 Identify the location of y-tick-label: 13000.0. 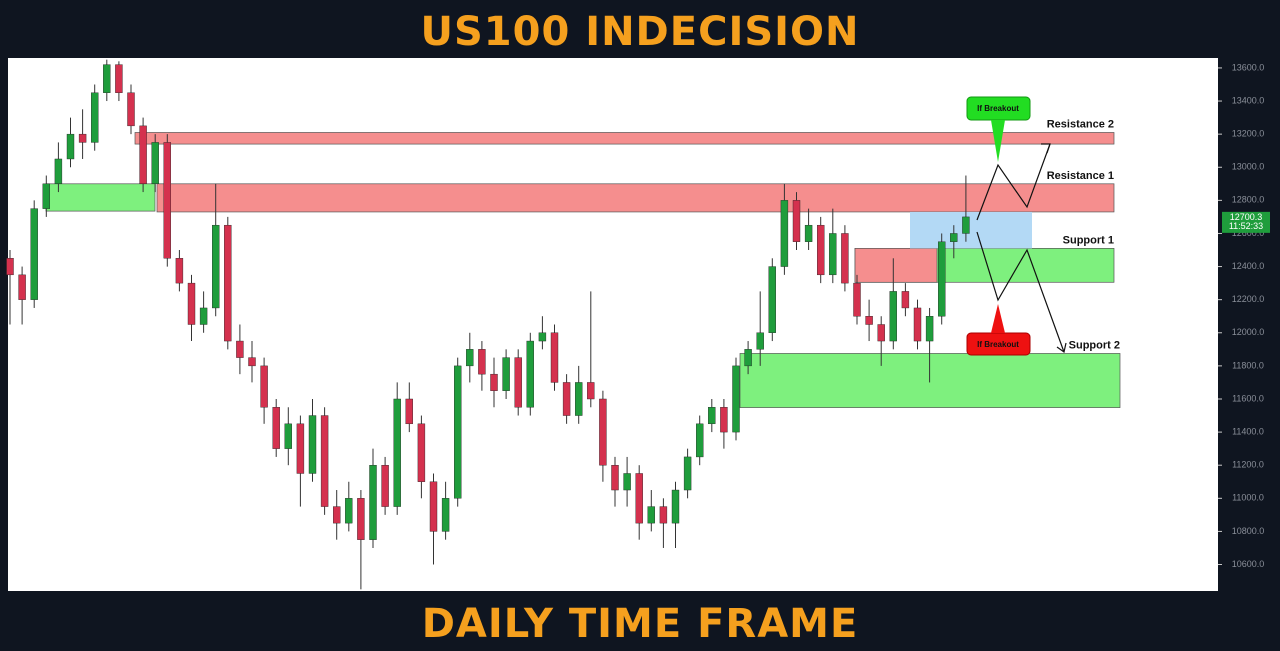
(1248, 167).